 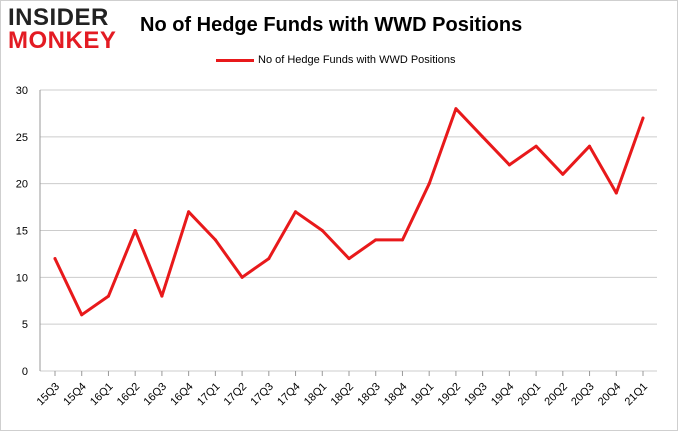 What do you see at coordinates (22, 91) in the screenshot?
I see `y-tick-label: 30` at bounding box center [22, 91].